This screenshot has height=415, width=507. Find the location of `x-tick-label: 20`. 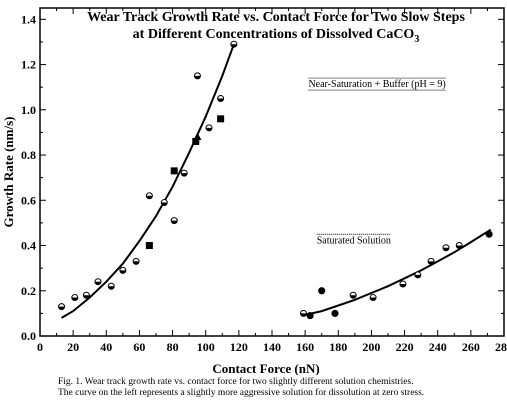

x-tick-label: 20 is located at coordinates (73, 347).